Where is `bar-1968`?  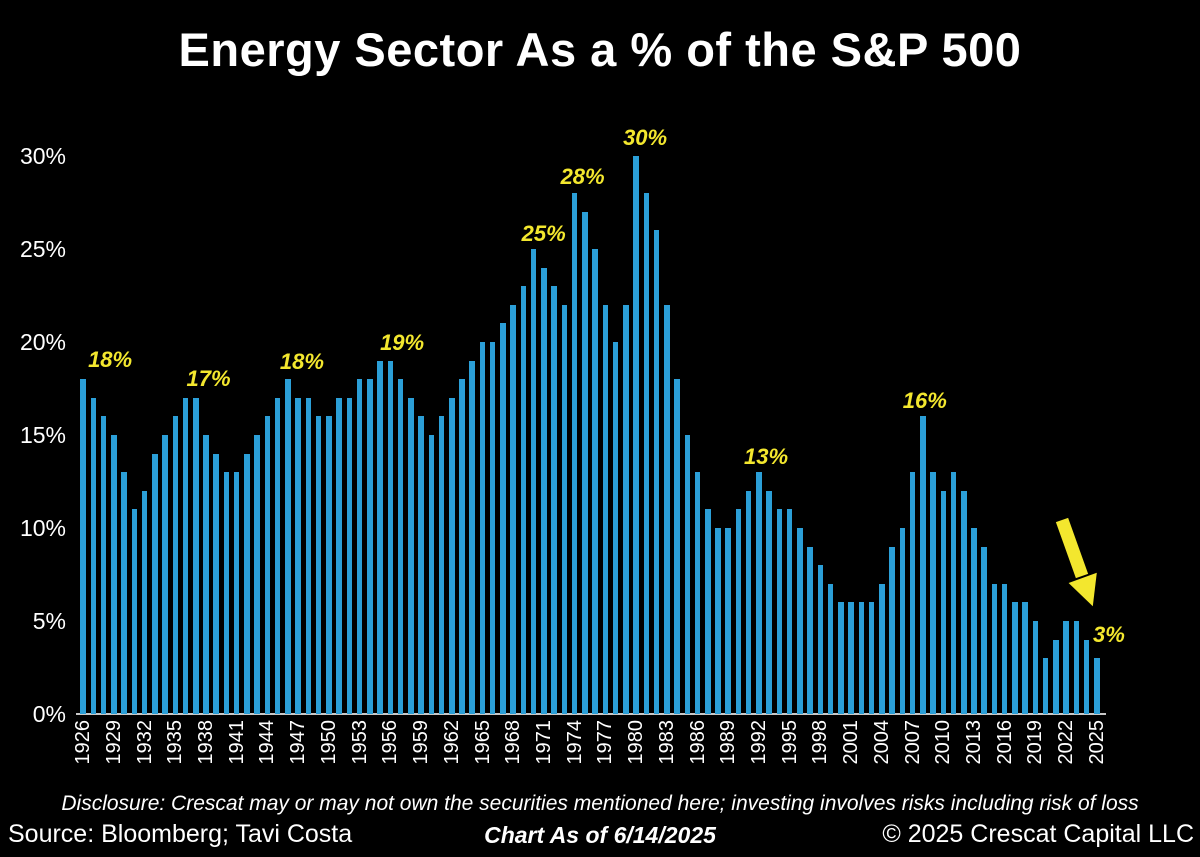 bar-1968 is located at coordinates (513, 509).